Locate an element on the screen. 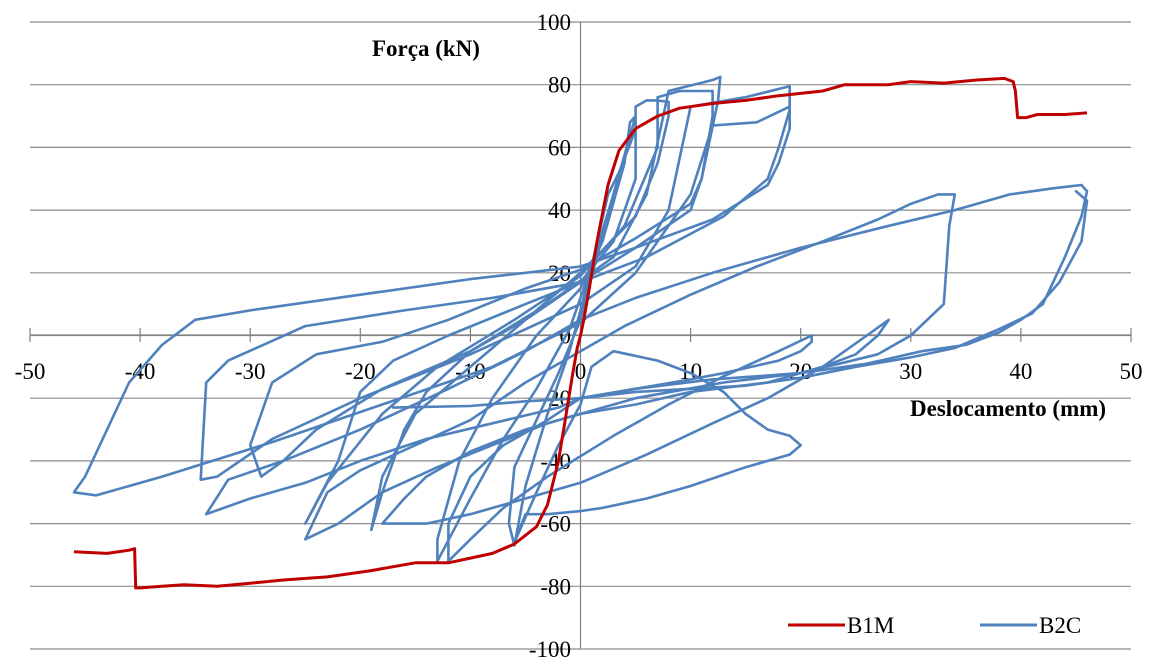  y-tick-label: 80 is located at coordinates (559, 85).